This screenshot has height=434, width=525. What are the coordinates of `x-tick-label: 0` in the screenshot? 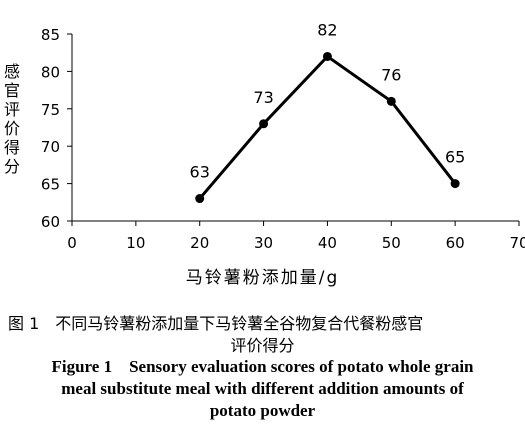 It's located at (72, 243).